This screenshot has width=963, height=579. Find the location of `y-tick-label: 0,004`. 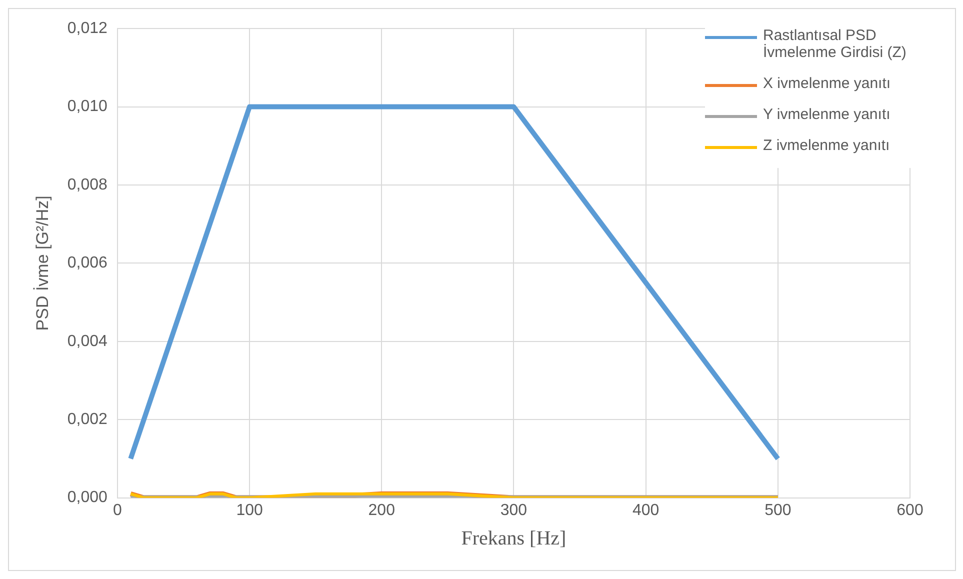

y-tick-label: 0,004 is located at coordinates (87, 341).